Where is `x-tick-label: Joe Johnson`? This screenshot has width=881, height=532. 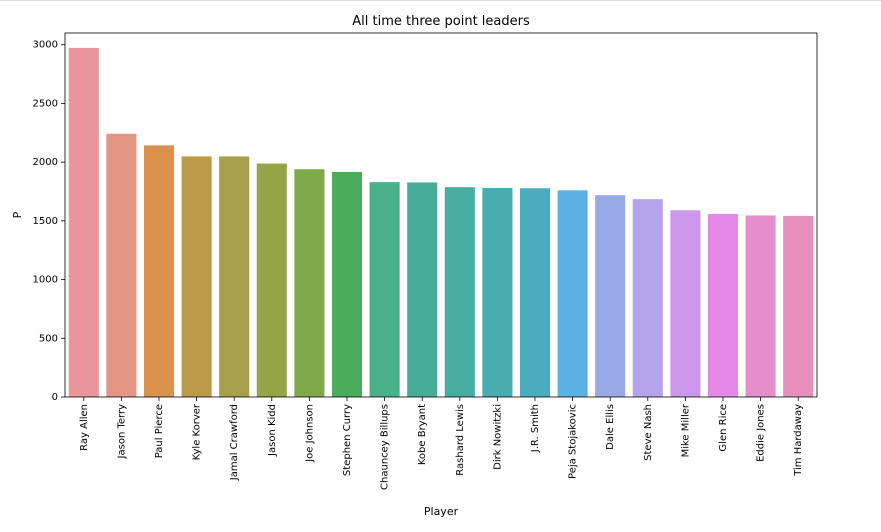 x-tick-label: Joe Johnson is located at coordinates (309, 433).